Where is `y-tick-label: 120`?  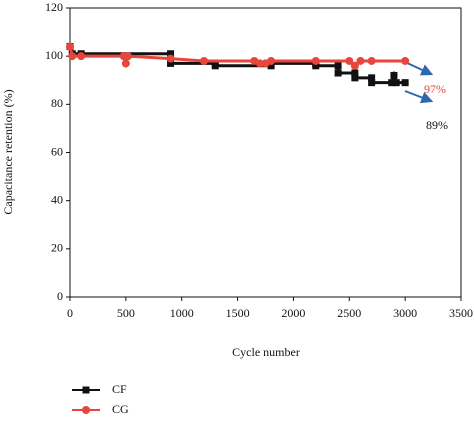
y-tick-label: 120 is located at coordinates (54, 7).